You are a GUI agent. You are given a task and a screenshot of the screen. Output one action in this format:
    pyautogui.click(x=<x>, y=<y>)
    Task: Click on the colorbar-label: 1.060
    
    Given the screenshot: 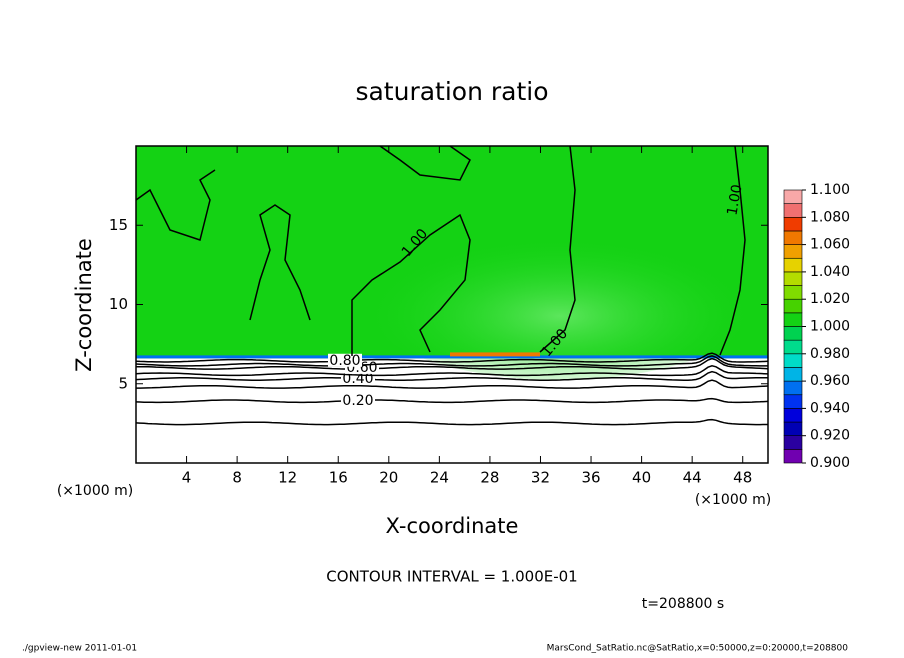 What is the action you would take?
    pyautogui.click(x=830, y=245)
    